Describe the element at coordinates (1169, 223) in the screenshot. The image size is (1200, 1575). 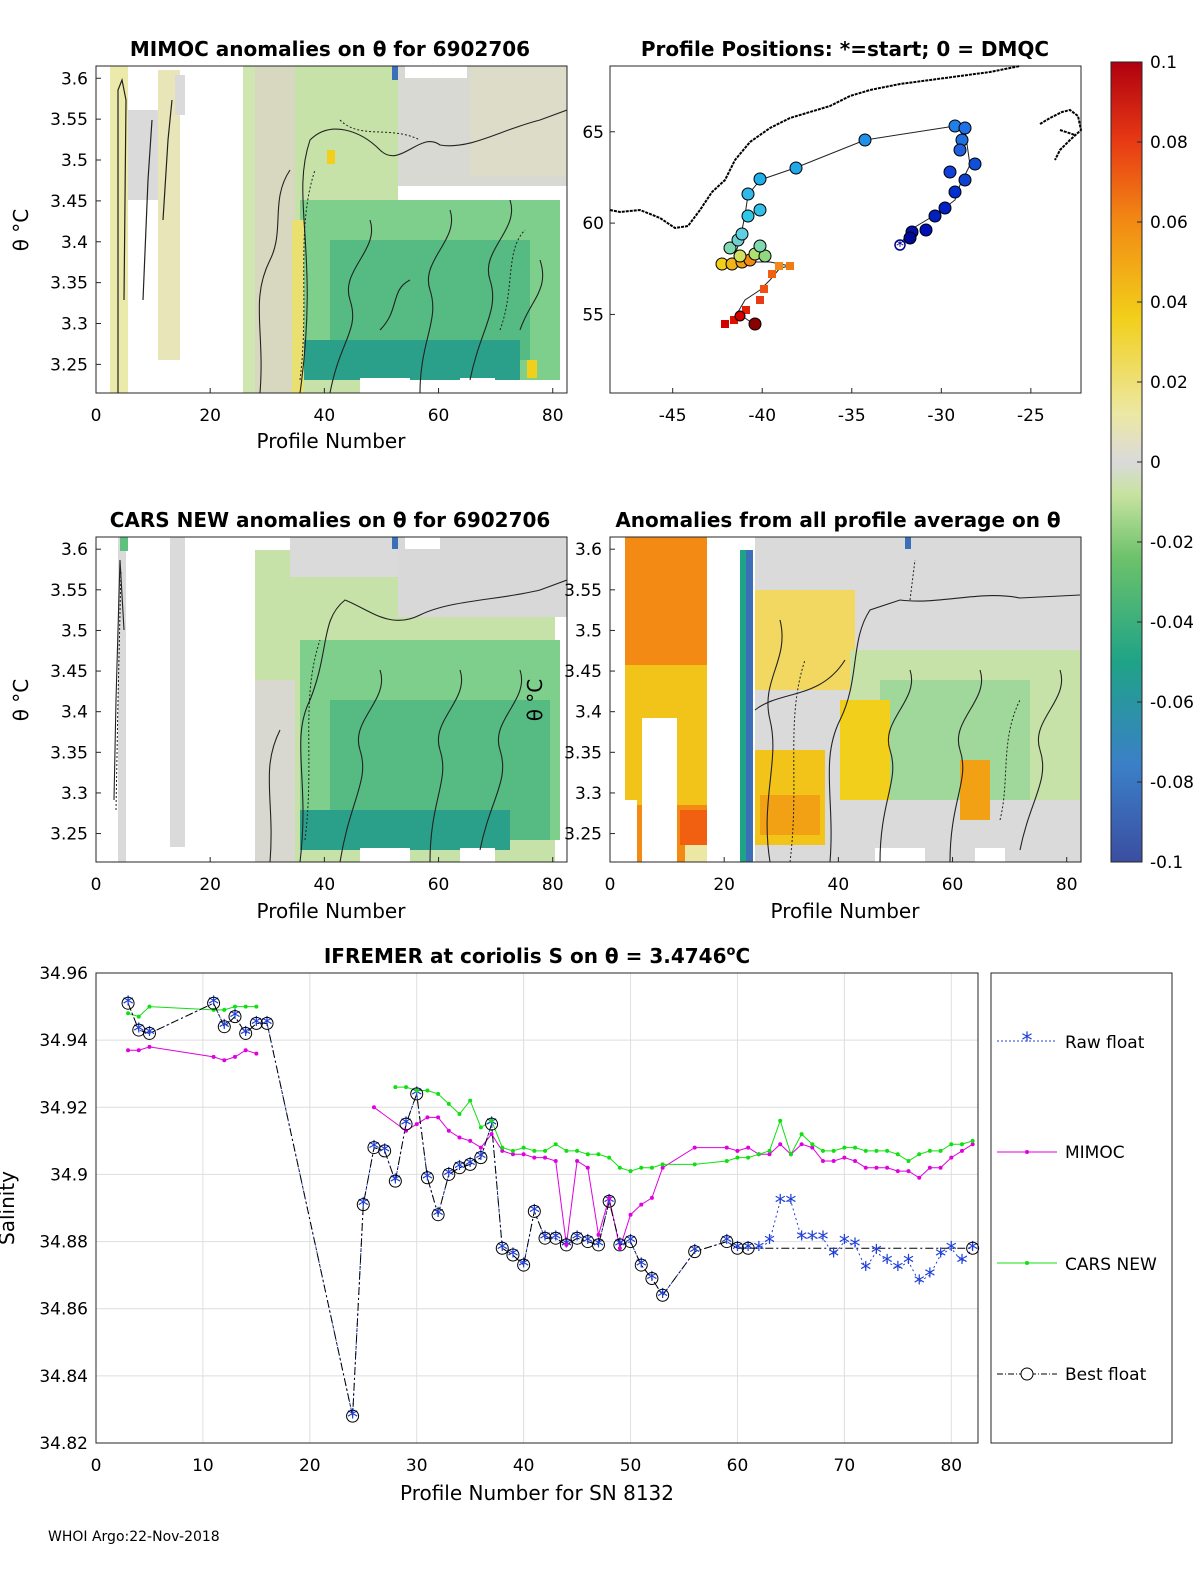
I see `colorbar-tick-label: 0.06` at that location.